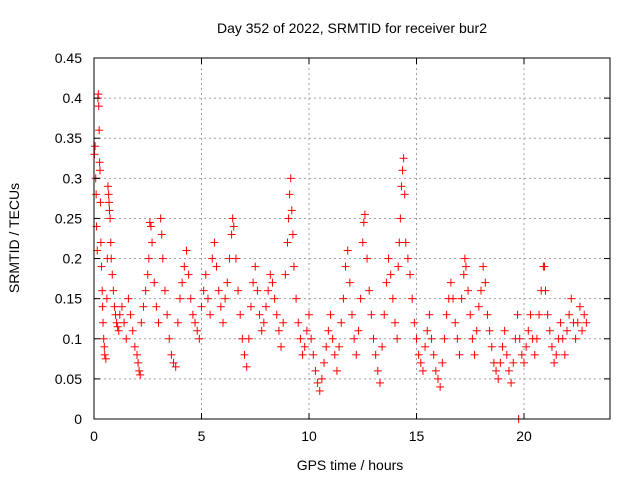 The width and height of the screenshot is (640, 480). Describe the element at coordinates (350, 465) in the screenshot. I see `x-axis-label: GPS time / hours` at that location.